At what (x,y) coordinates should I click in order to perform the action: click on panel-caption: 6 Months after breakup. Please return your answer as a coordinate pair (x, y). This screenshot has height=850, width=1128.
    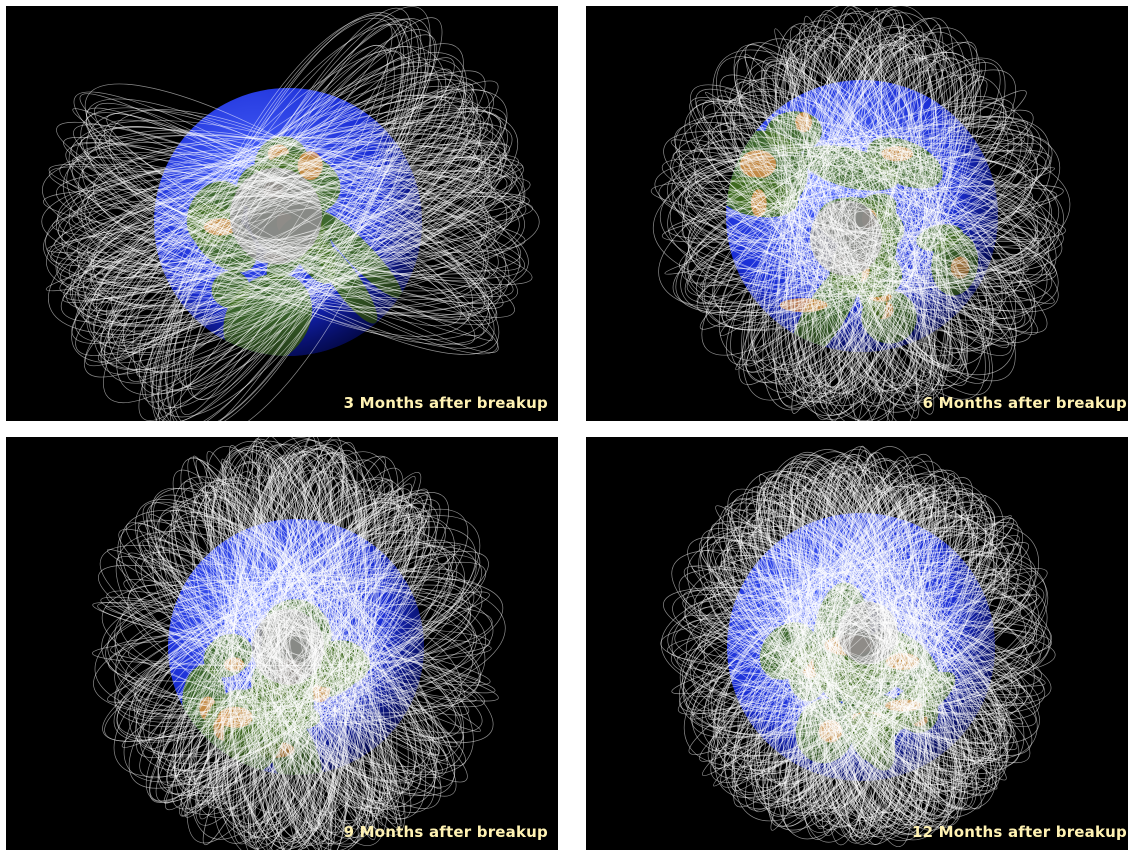
    Looking at the image, I should click on (1024, 403).